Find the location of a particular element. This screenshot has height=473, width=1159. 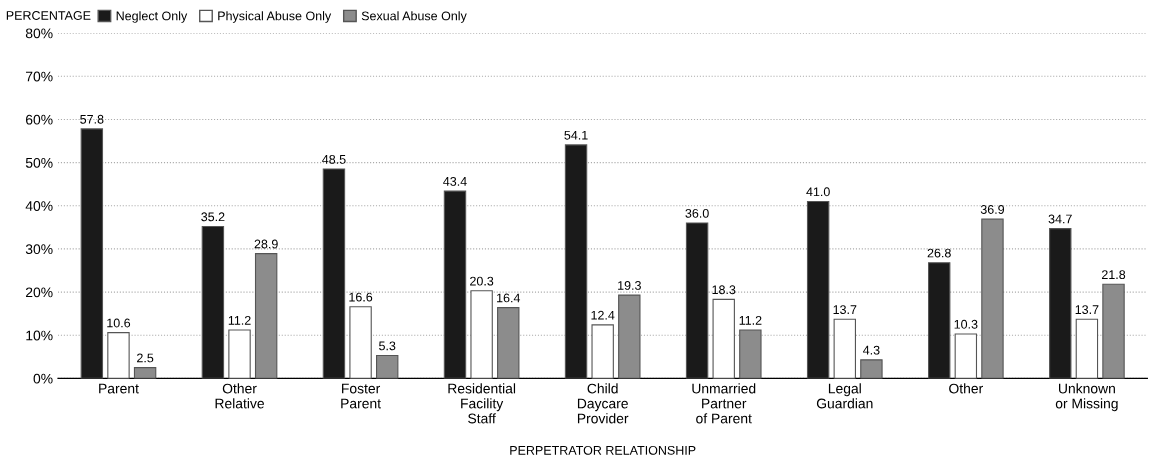

x-tick-label: Other Relative is located at coordinates (239, 396).